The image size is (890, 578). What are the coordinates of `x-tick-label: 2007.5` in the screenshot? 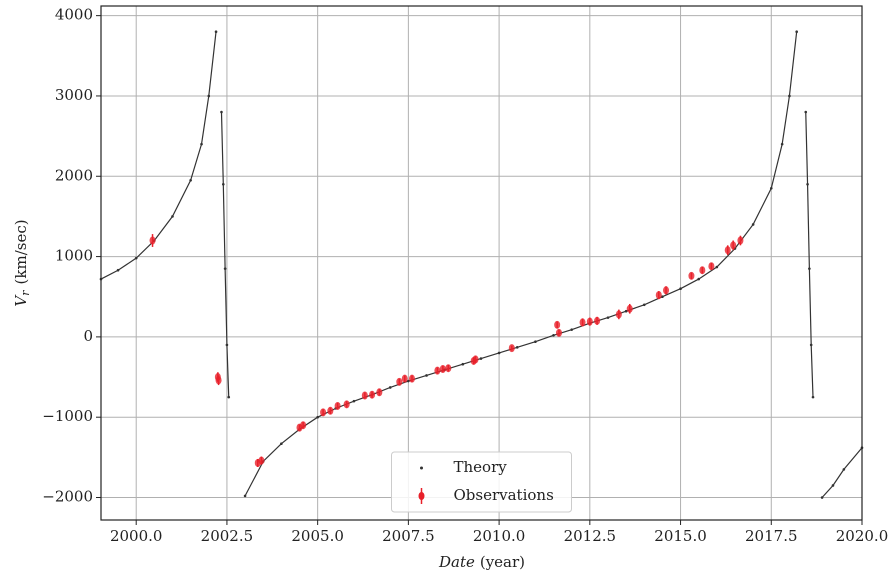 It's located at (408, 536).